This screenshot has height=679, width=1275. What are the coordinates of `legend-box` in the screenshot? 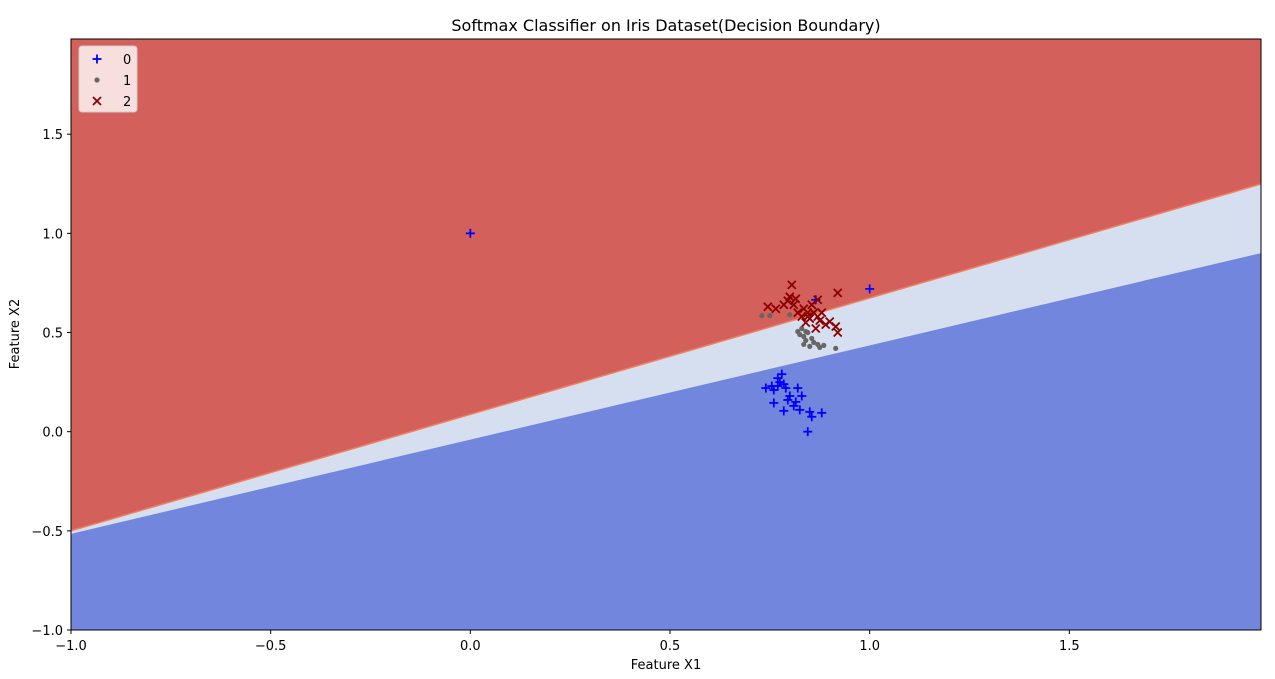 It's located at (108, 79).